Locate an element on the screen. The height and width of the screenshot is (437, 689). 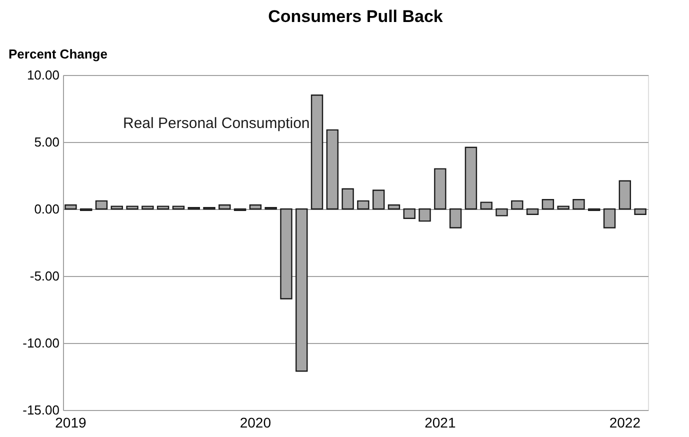
y-tick-label: -5.00 is located at coordinates (45, 276).